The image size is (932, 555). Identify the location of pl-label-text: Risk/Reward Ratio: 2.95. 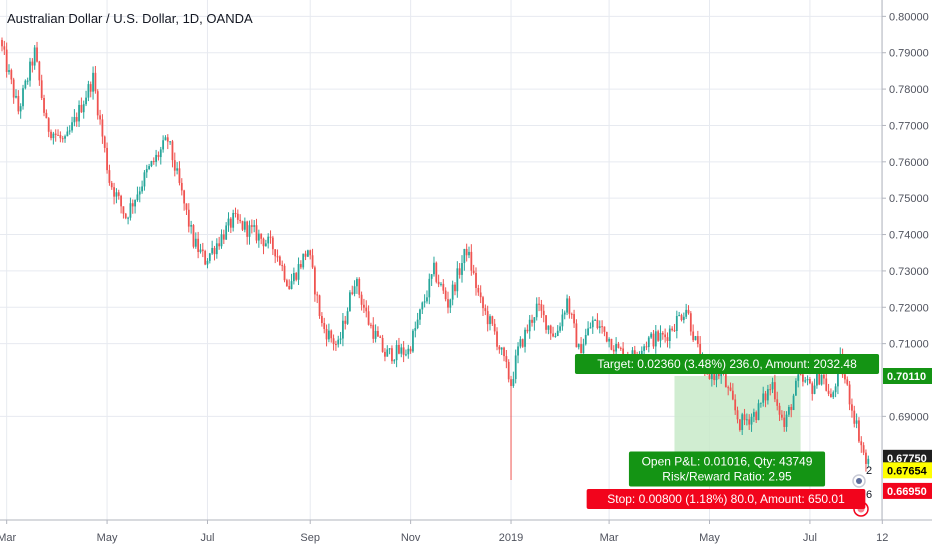
(727, 477).